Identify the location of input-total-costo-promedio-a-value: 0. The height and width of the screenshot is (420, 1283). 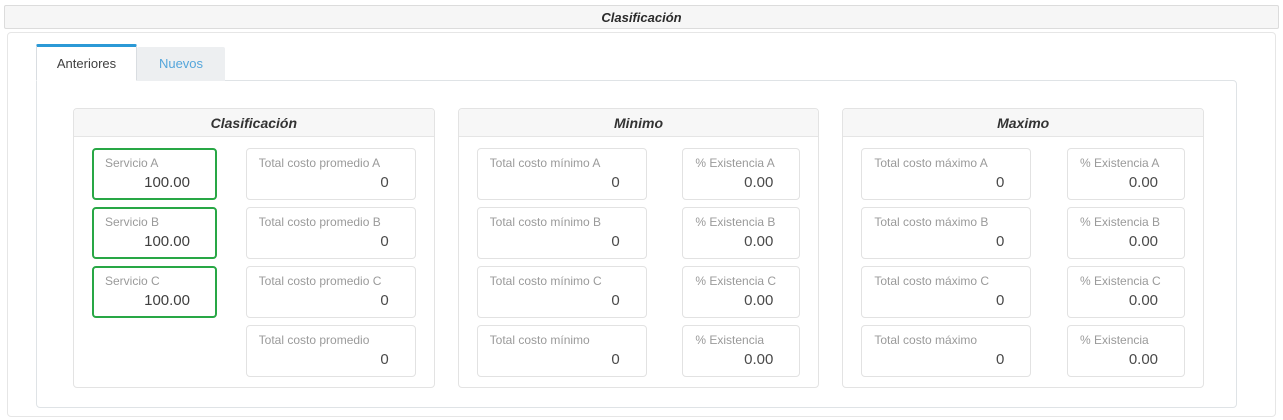
(384, 182).